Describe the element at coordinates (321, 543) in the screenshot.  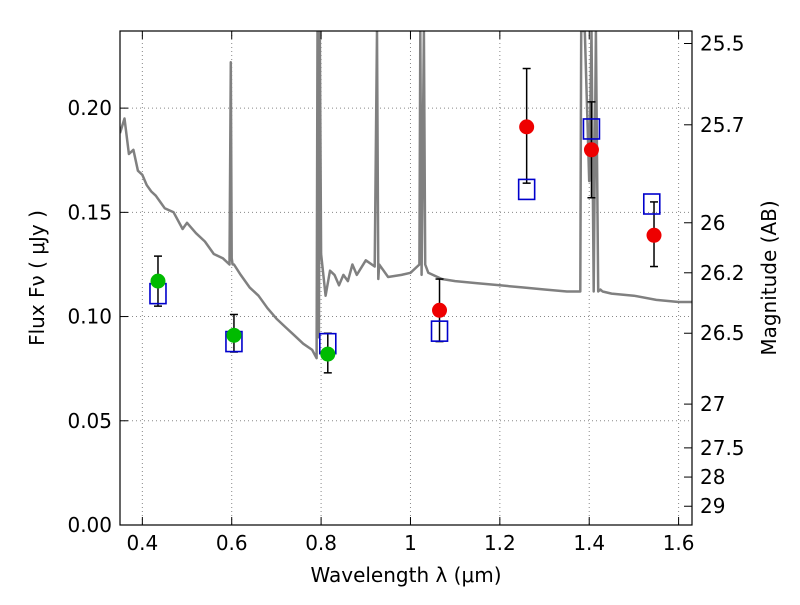
I see `x-tick-label: 0.8` at that location.